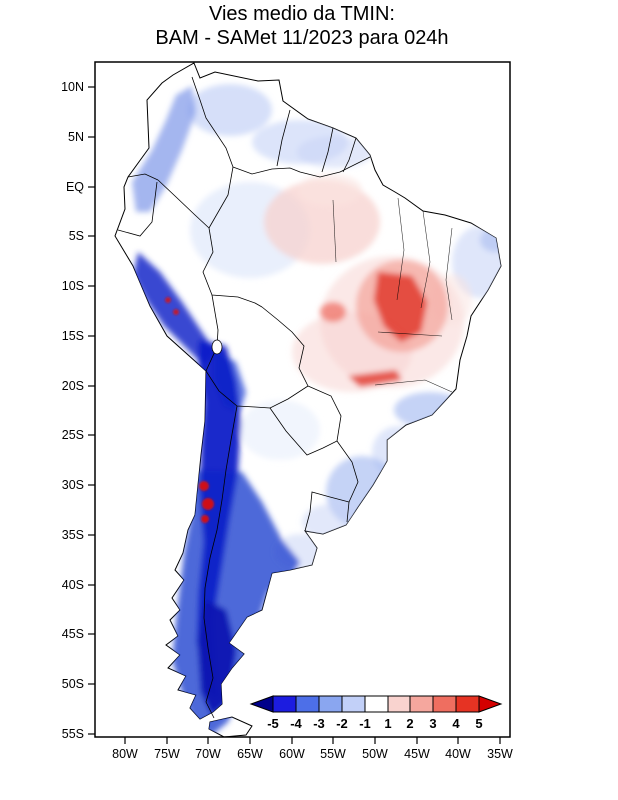  What do you see at coordinates (72, 87) in the screenshot?
I see `lat-label: 10N` at bounding box center [72, 87].